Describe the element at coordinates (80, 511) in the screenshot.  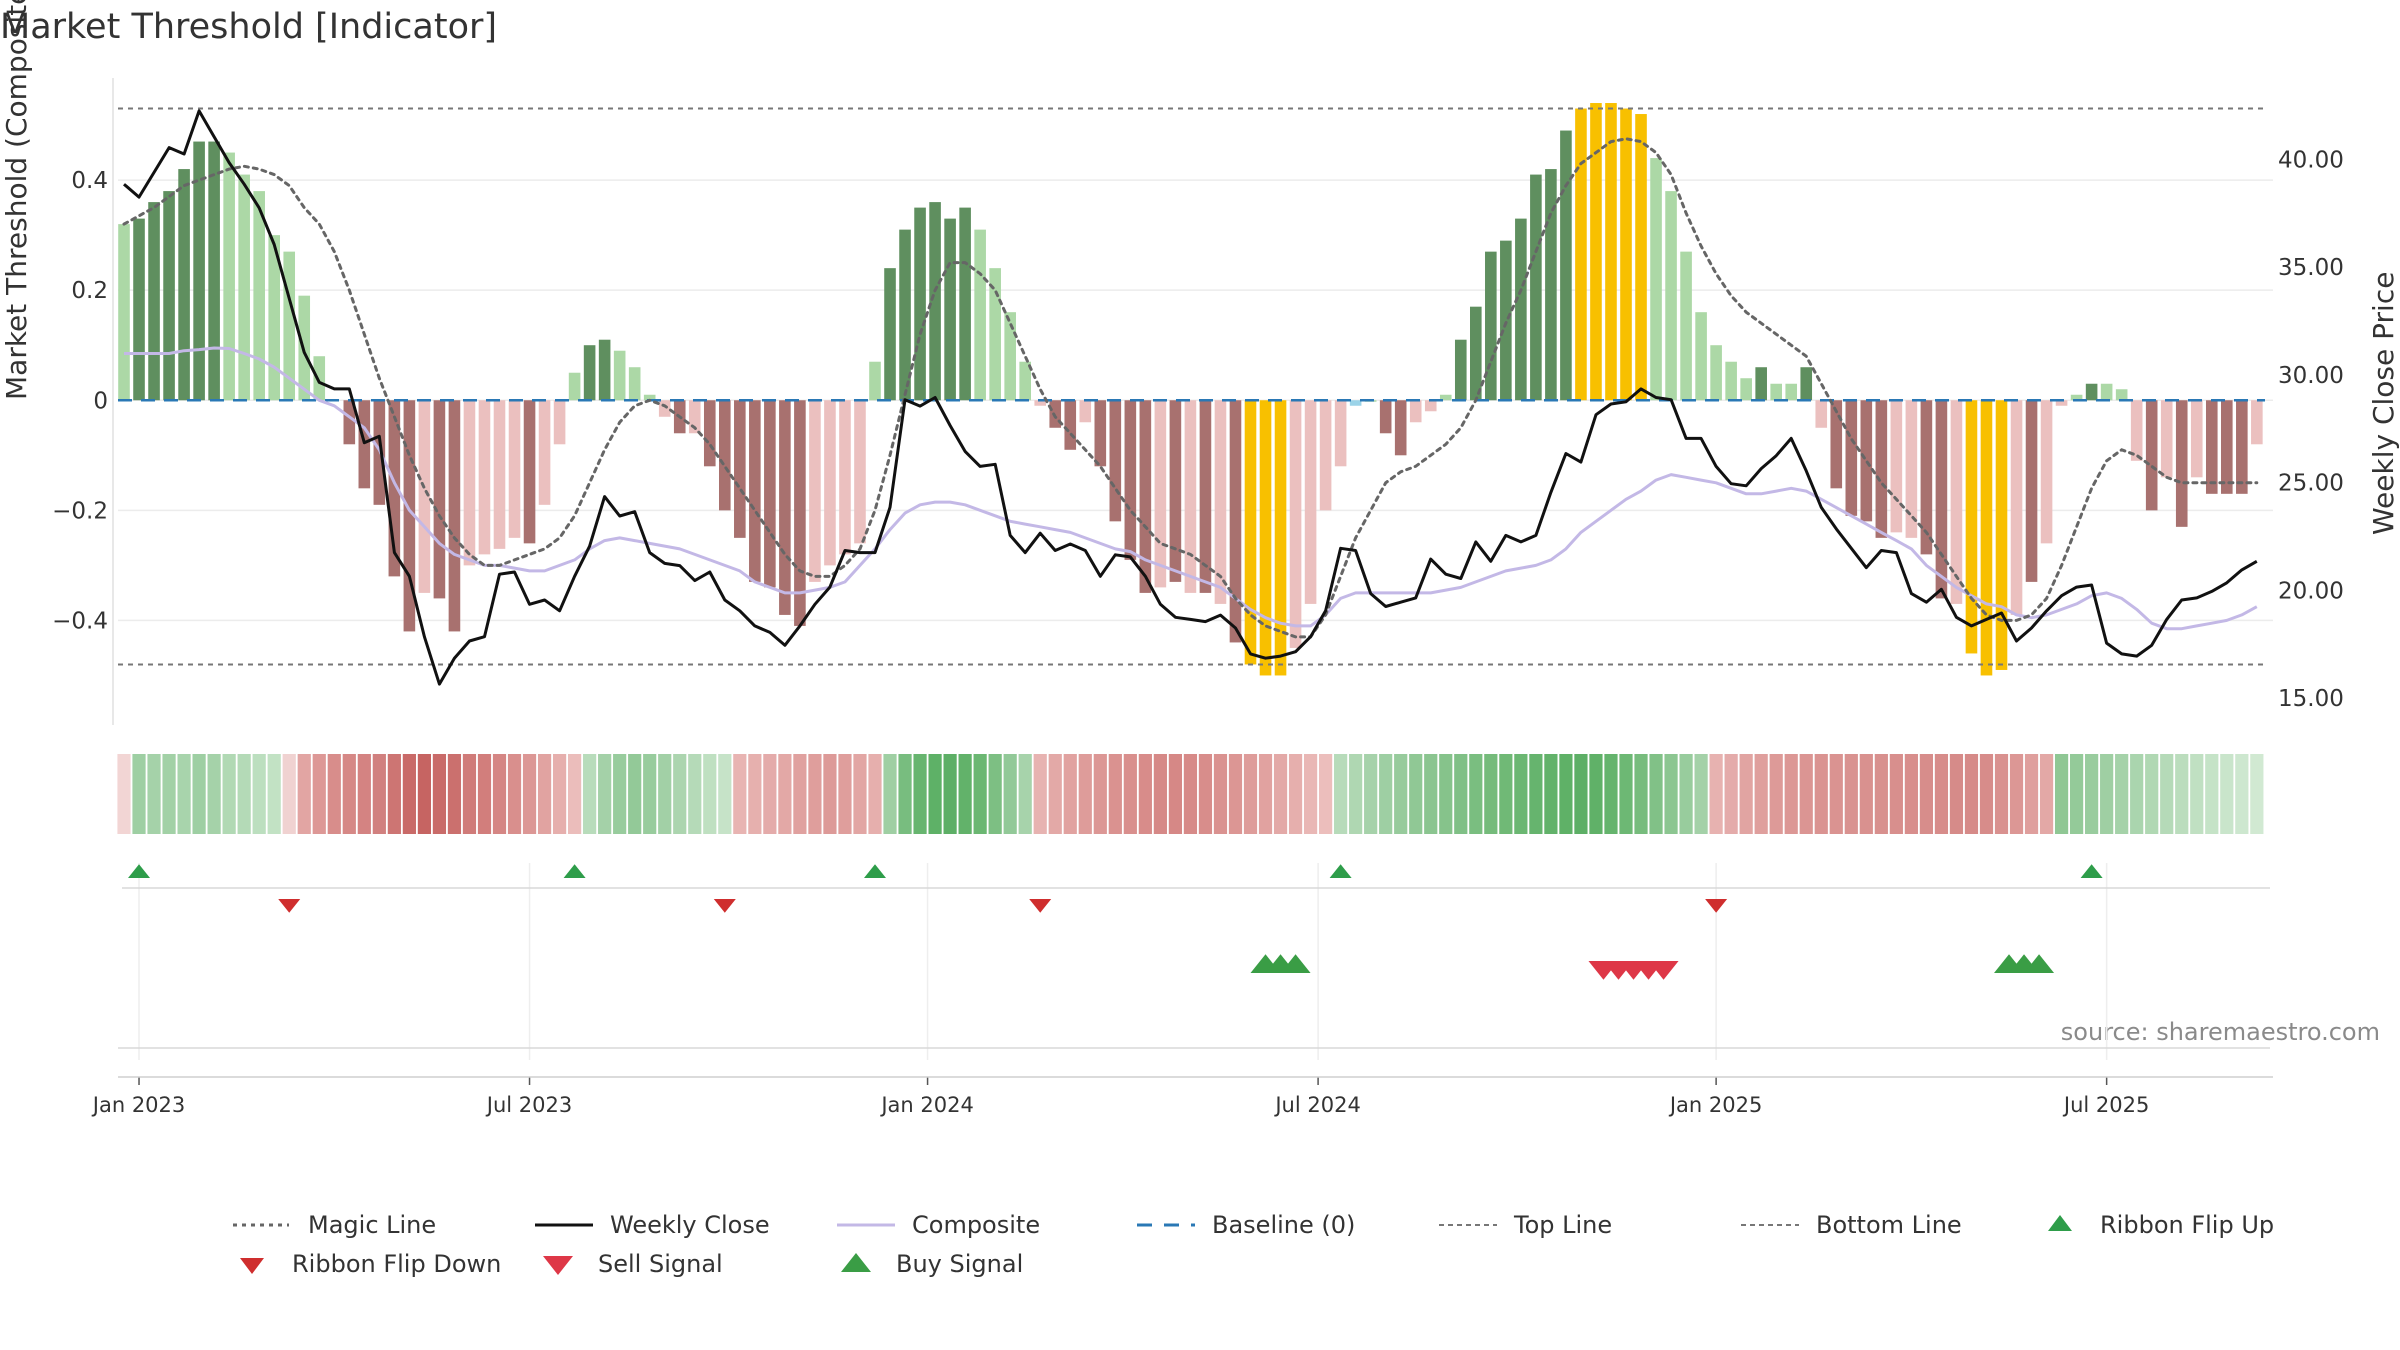
I see `y-tick-label: −0.2` at that location.